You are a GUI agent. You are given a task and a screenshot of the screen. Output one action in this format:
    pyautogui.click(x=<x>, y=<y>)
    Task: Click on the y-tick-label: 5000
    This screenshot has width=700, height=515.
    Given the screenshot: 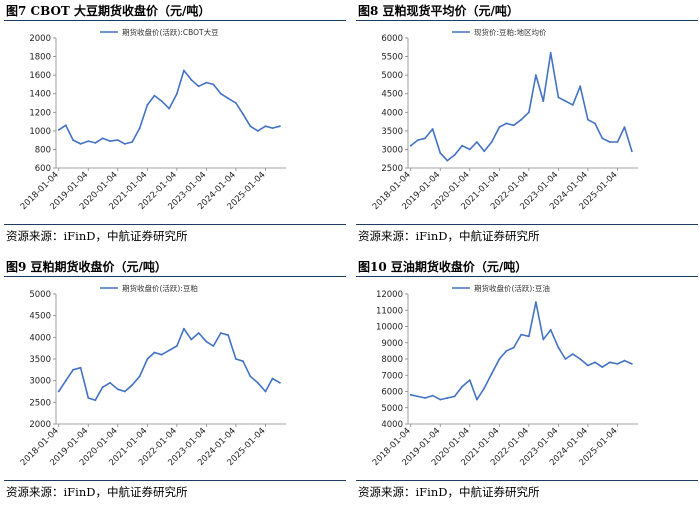 What is the action you would take?
    pyautogui.click(x=392, y=409)
    